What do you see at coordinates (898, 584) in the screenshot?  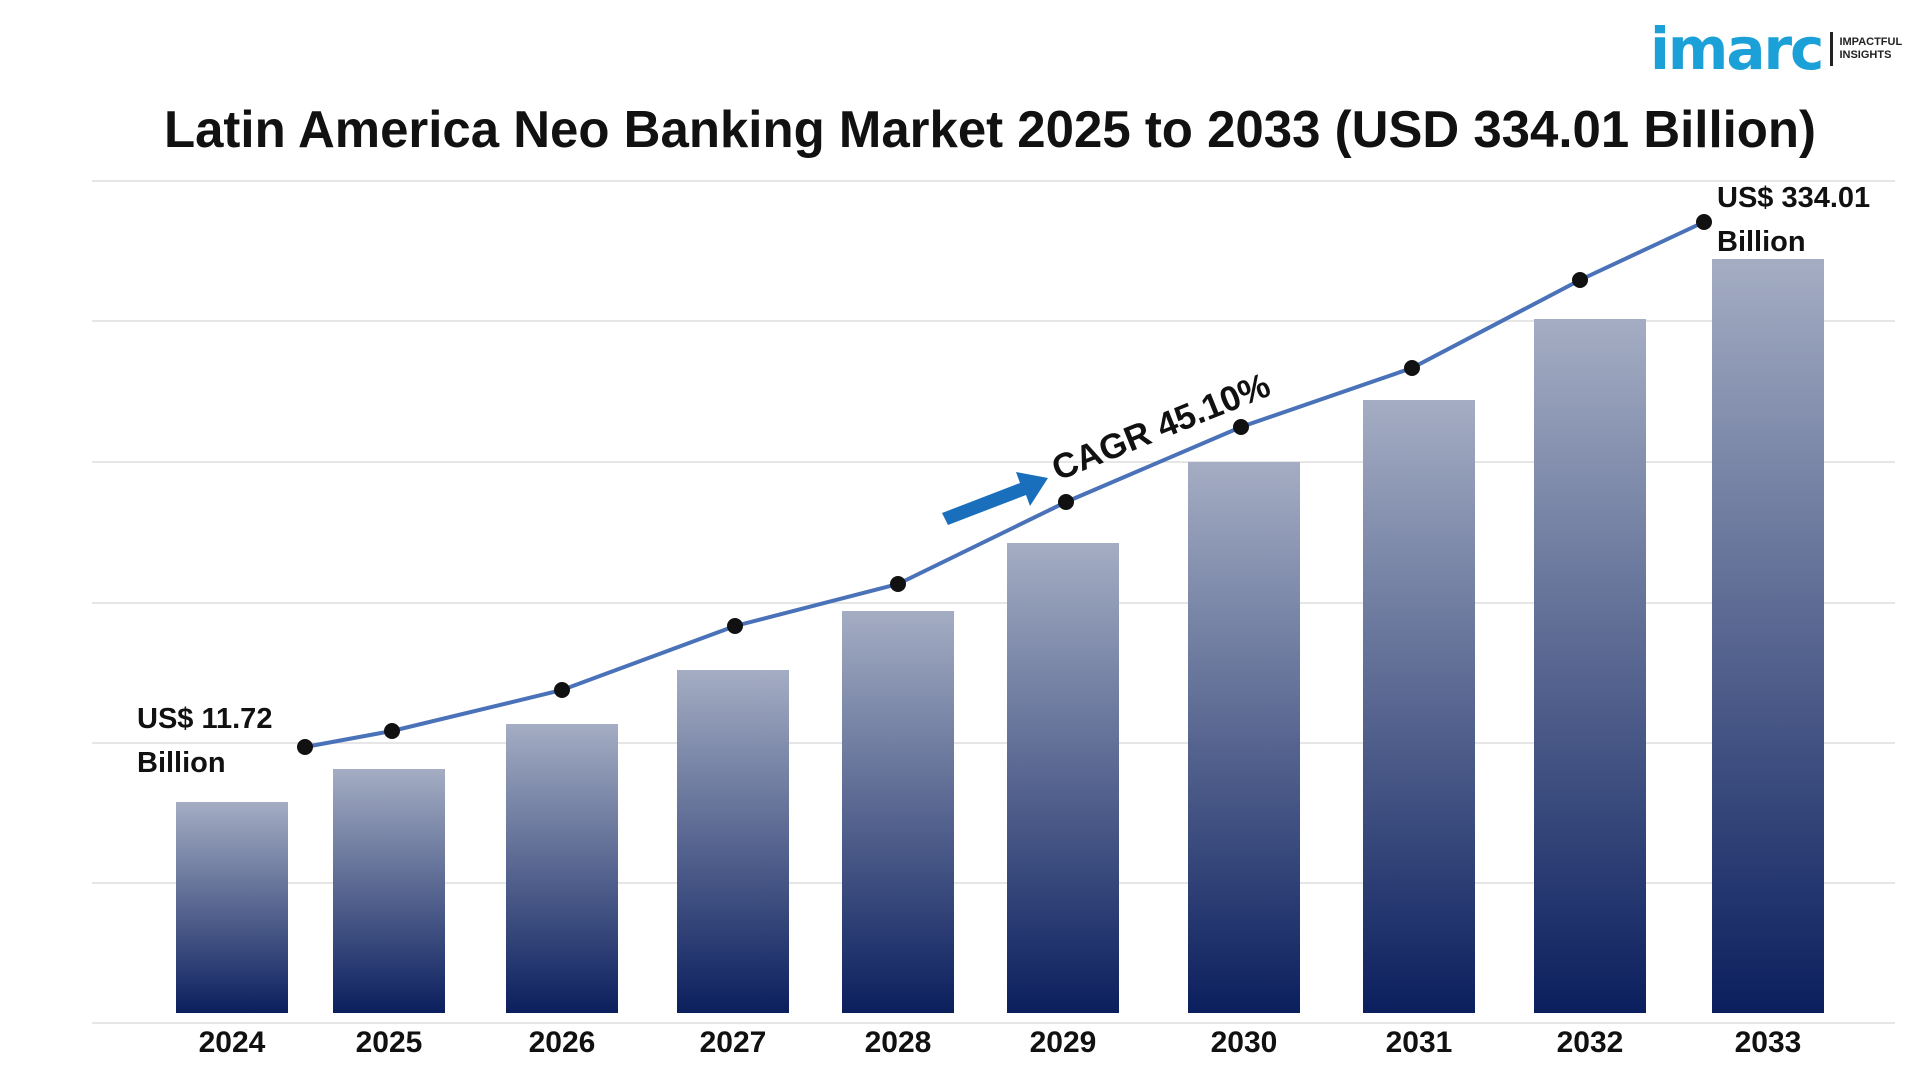 I see `trend-marker-2028` at bounding box center [898, 584].